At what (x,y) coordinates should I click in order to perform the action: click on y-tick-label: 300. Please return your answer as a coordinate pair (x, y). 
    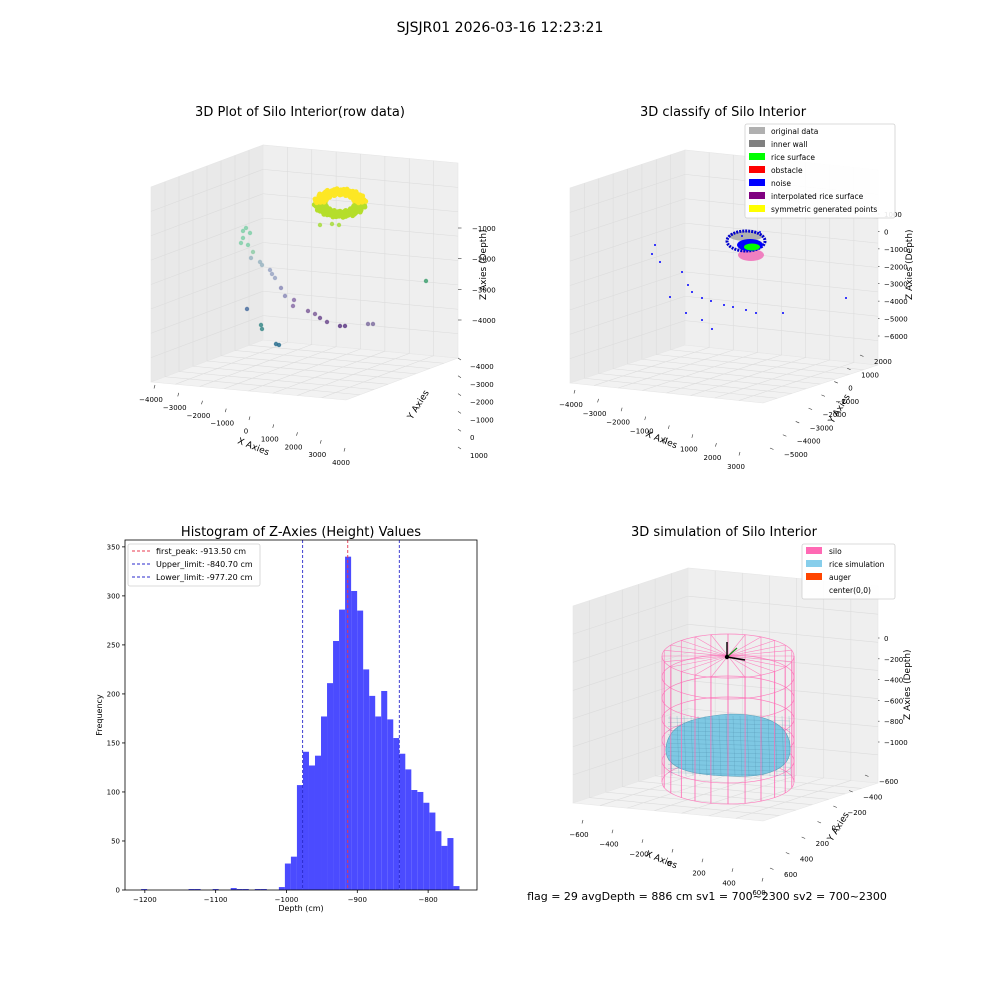
    Looking at the image, I should click on (113, 596).